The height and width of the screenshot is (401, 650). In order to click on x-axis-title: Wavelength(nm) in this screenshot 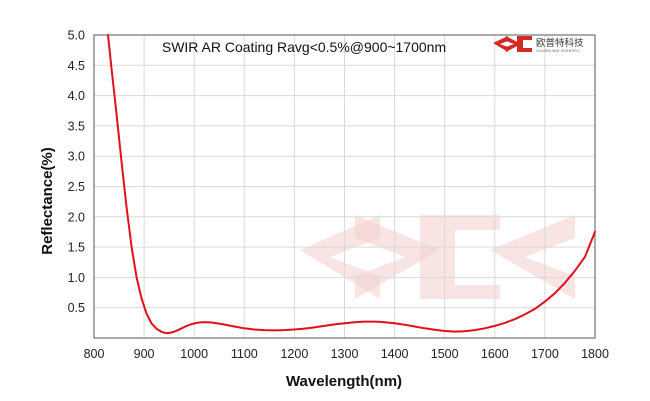, I will do `click(344, 381)`.